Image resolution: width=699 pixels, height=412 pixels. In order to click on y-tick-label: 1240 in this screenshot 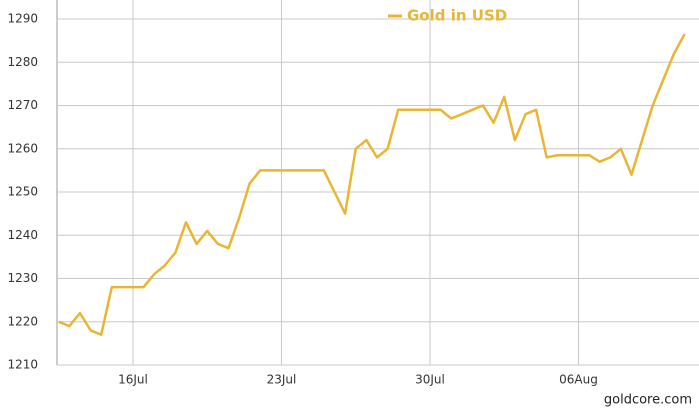, I will do `click(22, 235)`.